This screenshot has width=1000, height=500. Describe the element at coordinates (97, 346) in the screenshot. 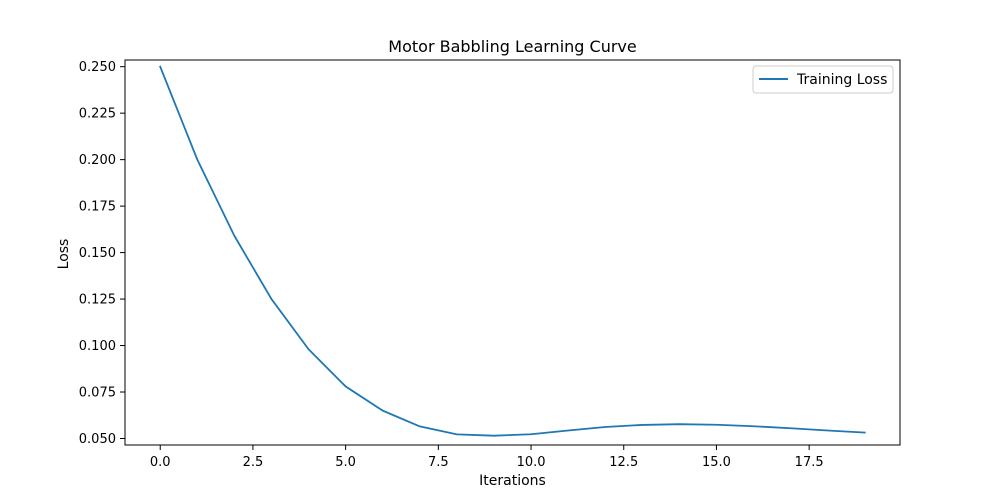

I see `y-tick-label: 0.100` at that location.